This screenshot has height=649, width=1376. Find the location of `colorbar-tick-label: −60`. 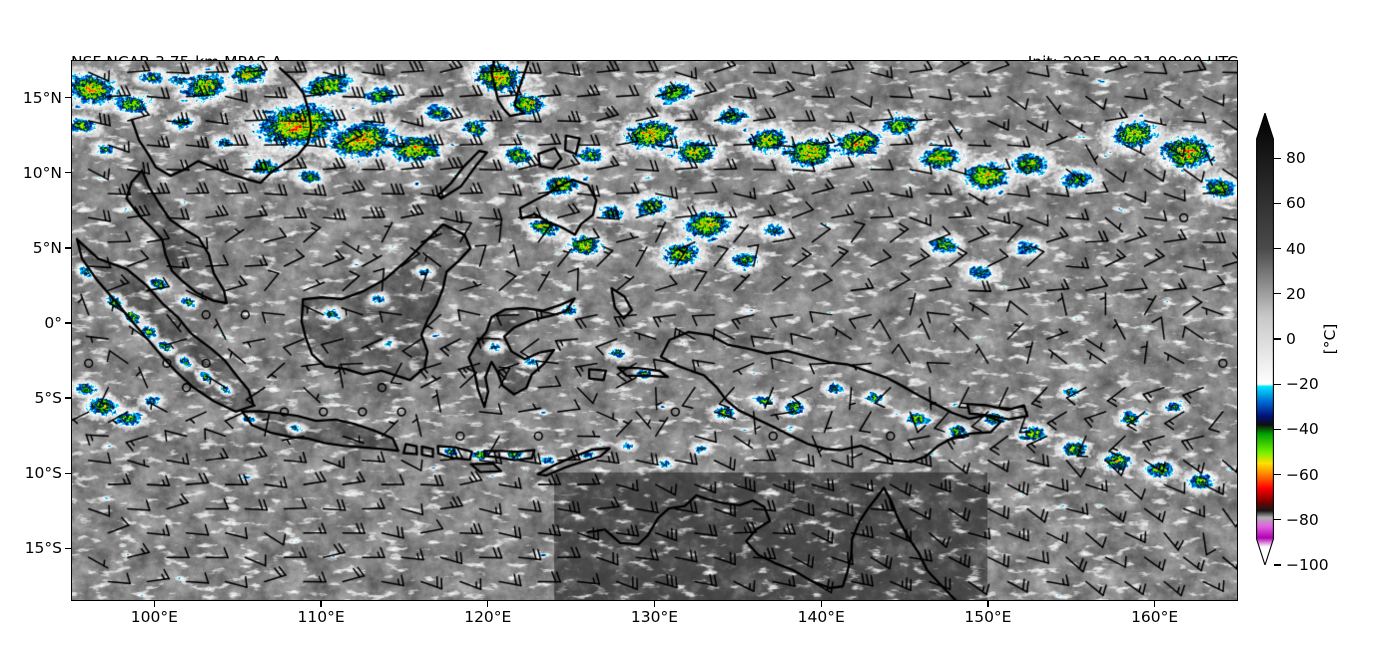

colorbar-tick-label: −60 is located at coordinates (1302, 474).